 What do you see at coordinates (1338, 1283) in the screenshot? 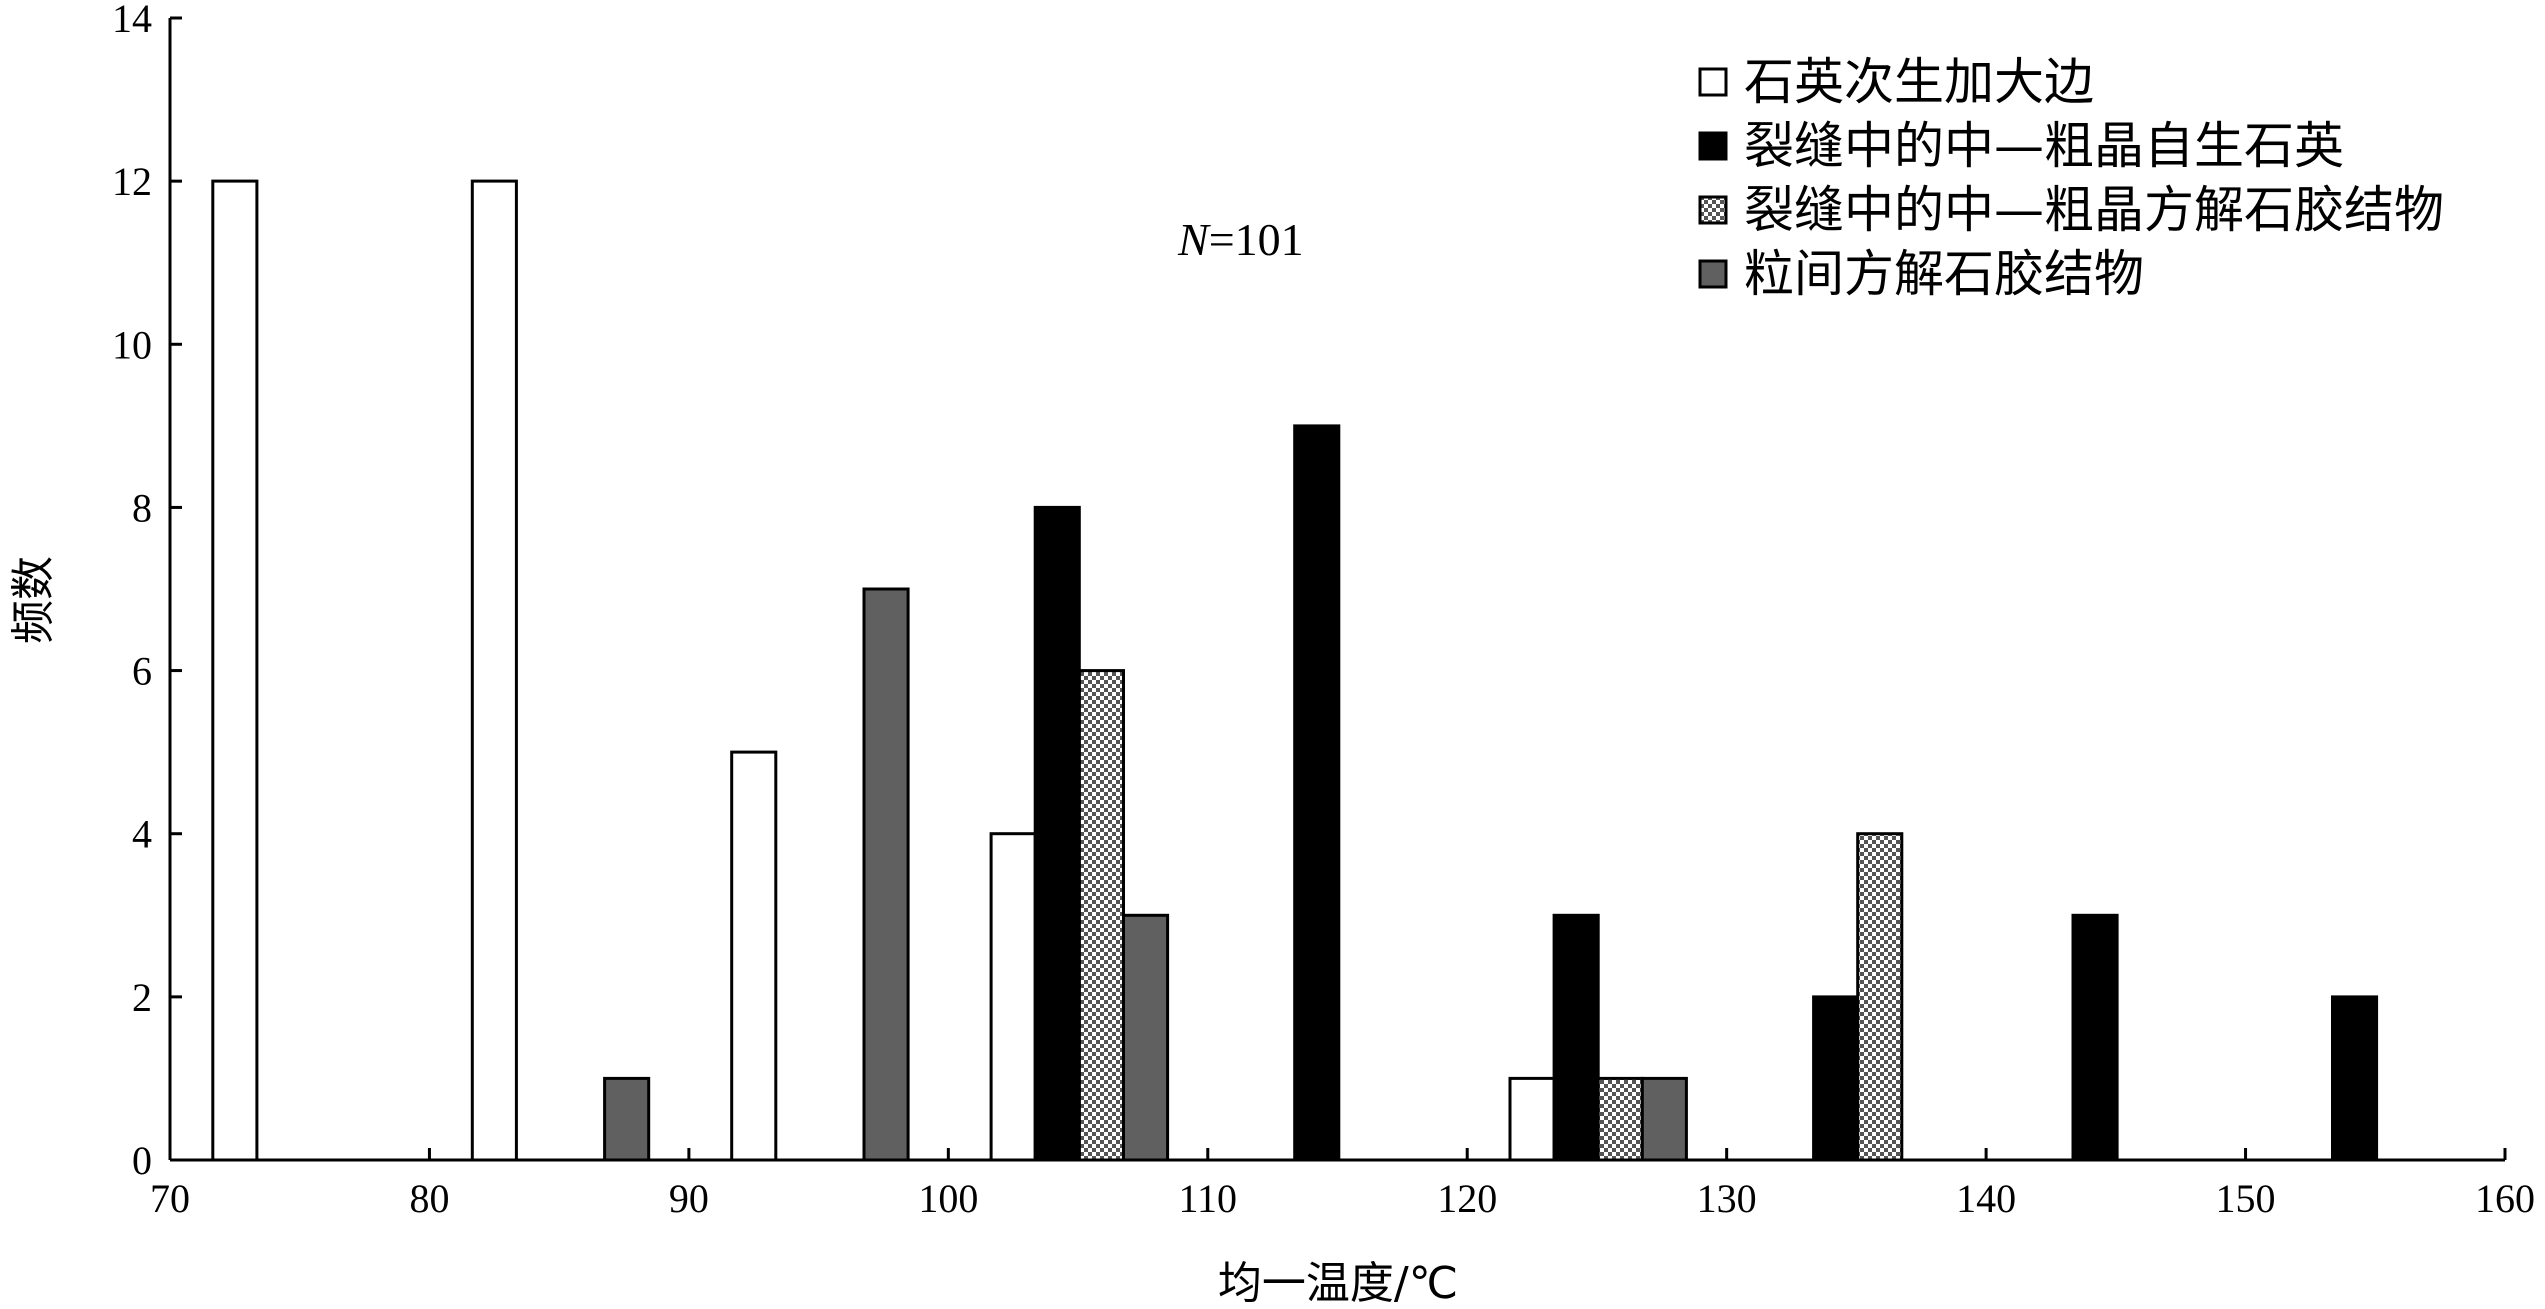
I see `x-axis-label: 均一温度/℃` at bounding box center [1338, 1283].